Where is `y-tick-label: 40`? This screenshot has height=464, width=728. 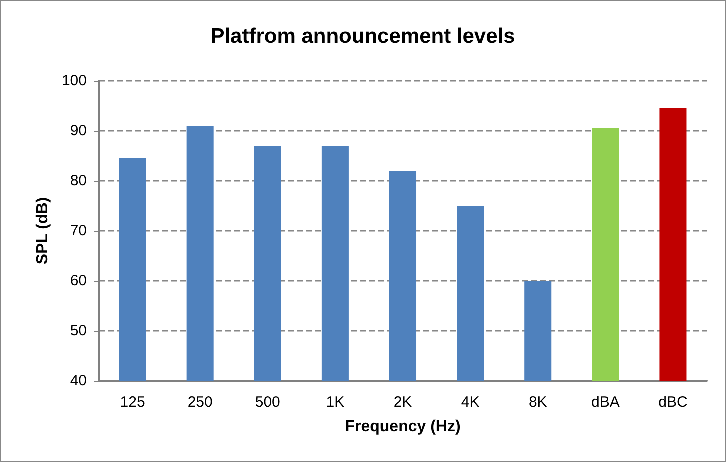 y-tick-label: 40 is located at coordinates (78, 381).